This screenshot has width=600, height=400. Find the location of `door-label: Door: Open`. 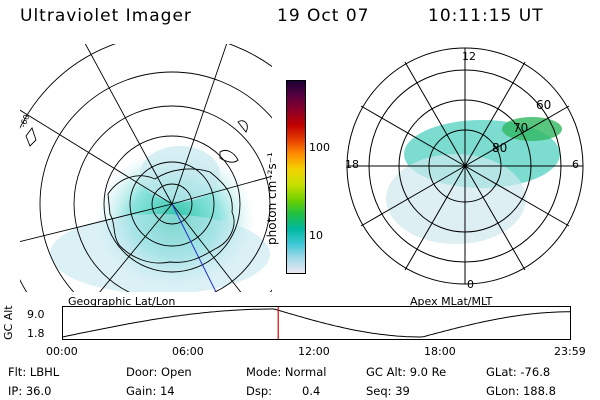

door-label: Door: Open is located at coordinates (159, 372).